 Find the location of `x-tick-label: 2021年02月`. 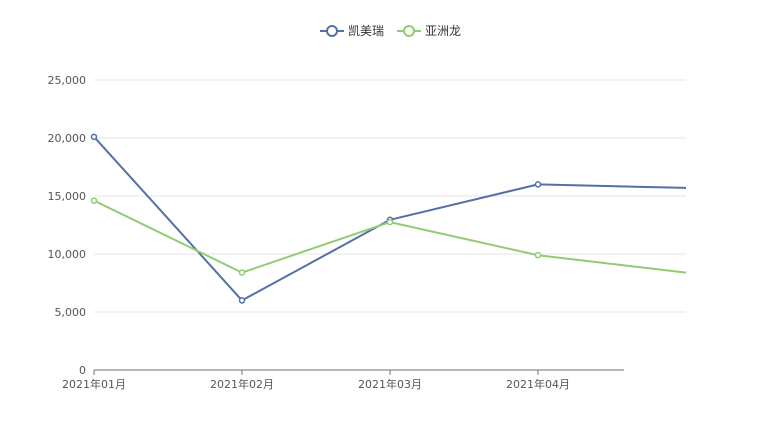

x-tick-label: 2021年02月 is located at coordinates (242, 384).